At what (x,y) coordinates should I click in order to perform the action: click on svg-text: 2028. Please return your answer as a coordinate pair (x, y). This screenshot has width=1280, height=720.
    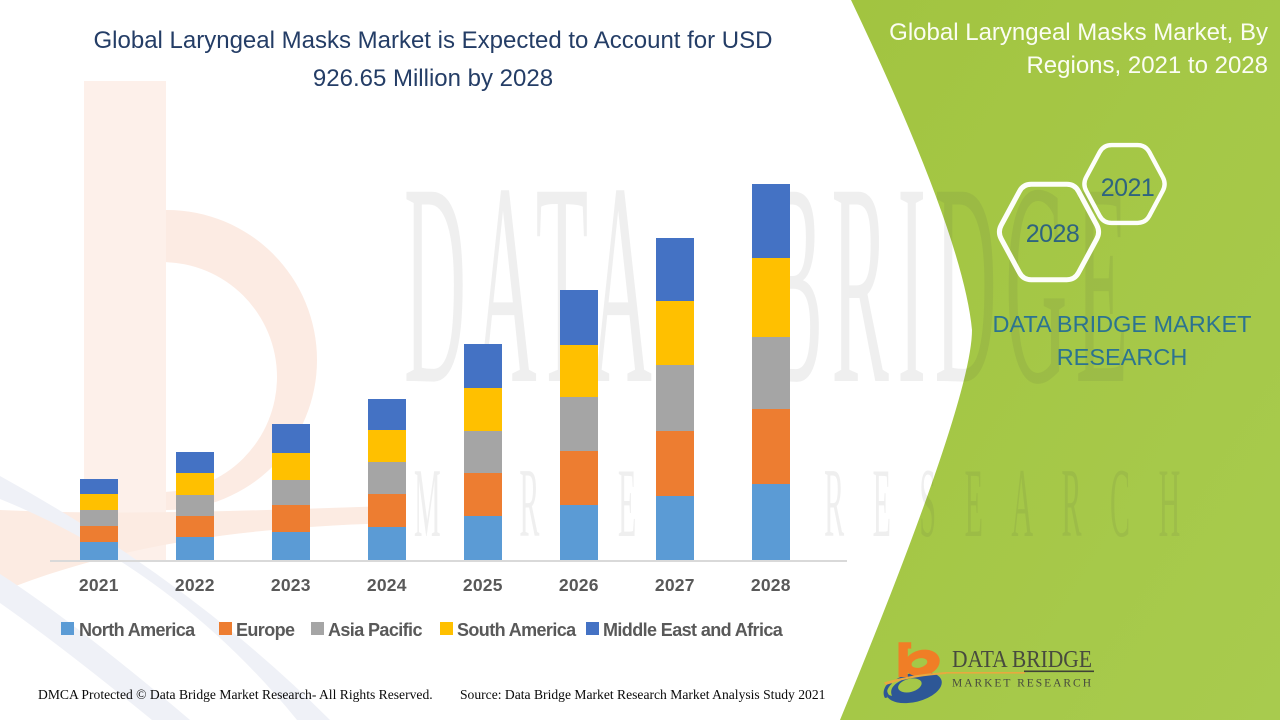
    Looking at the image, I should click on (1053, 234).